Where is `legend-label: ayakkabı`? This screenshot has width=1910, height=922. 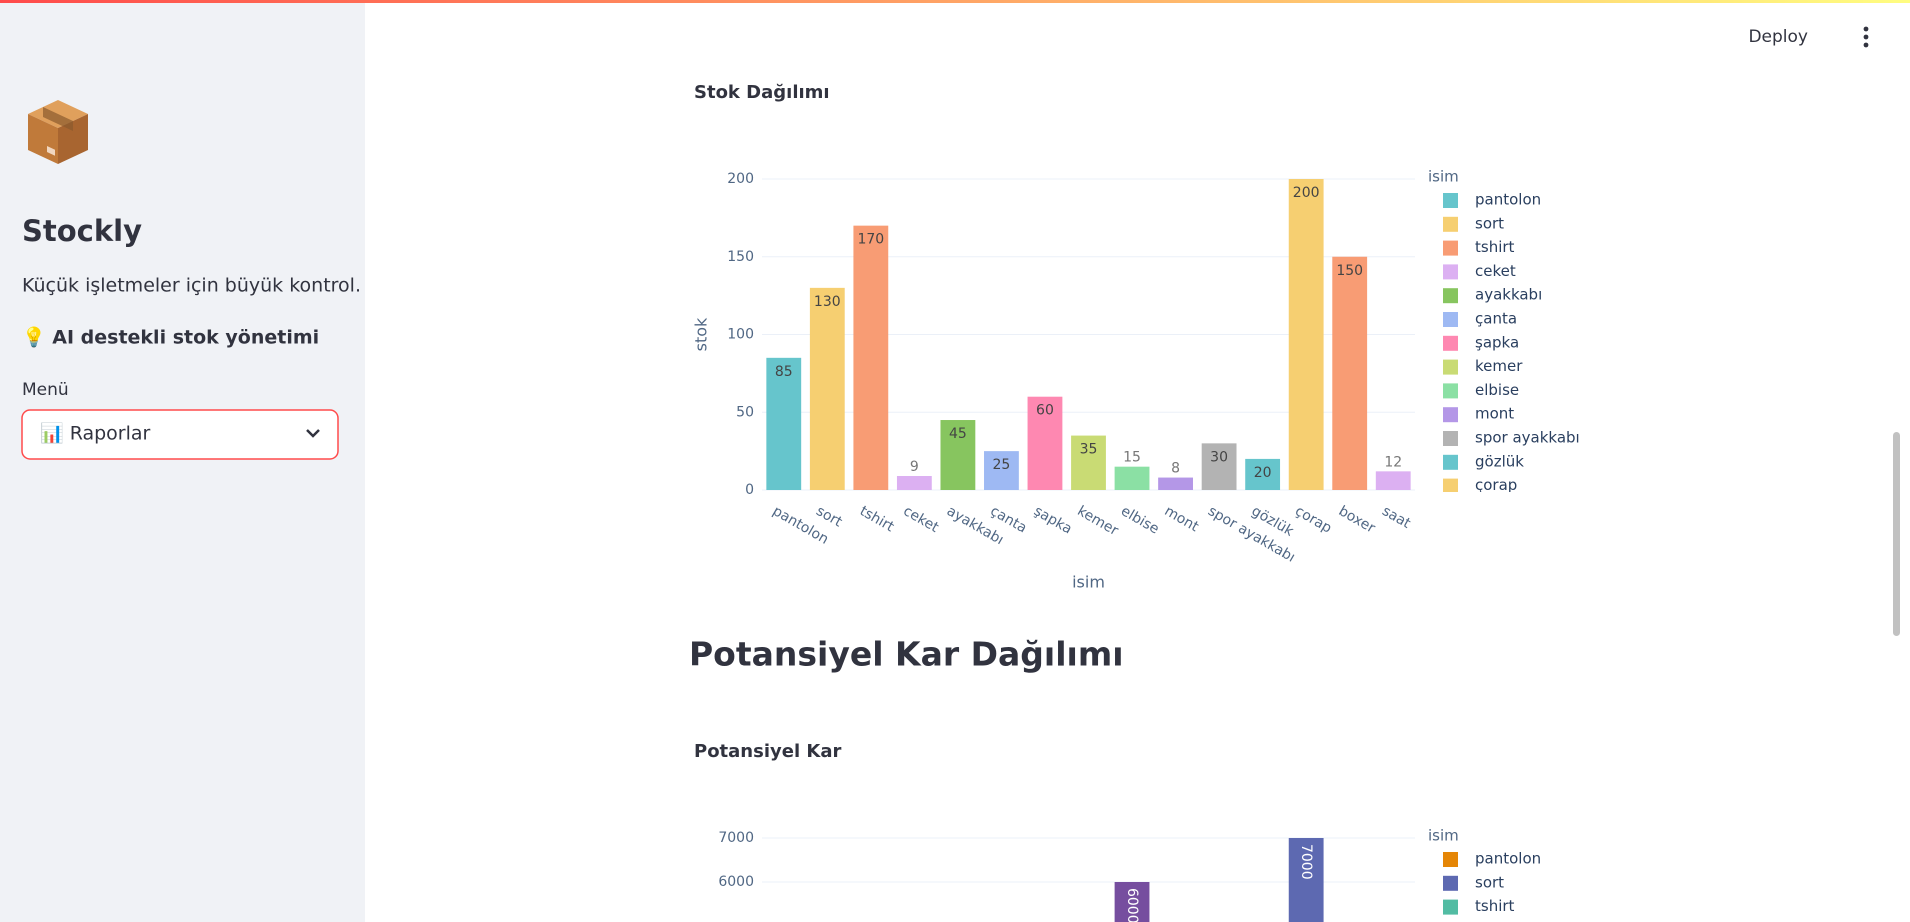
legend-label: ayakkabı is located at coordinates (1508, 295).